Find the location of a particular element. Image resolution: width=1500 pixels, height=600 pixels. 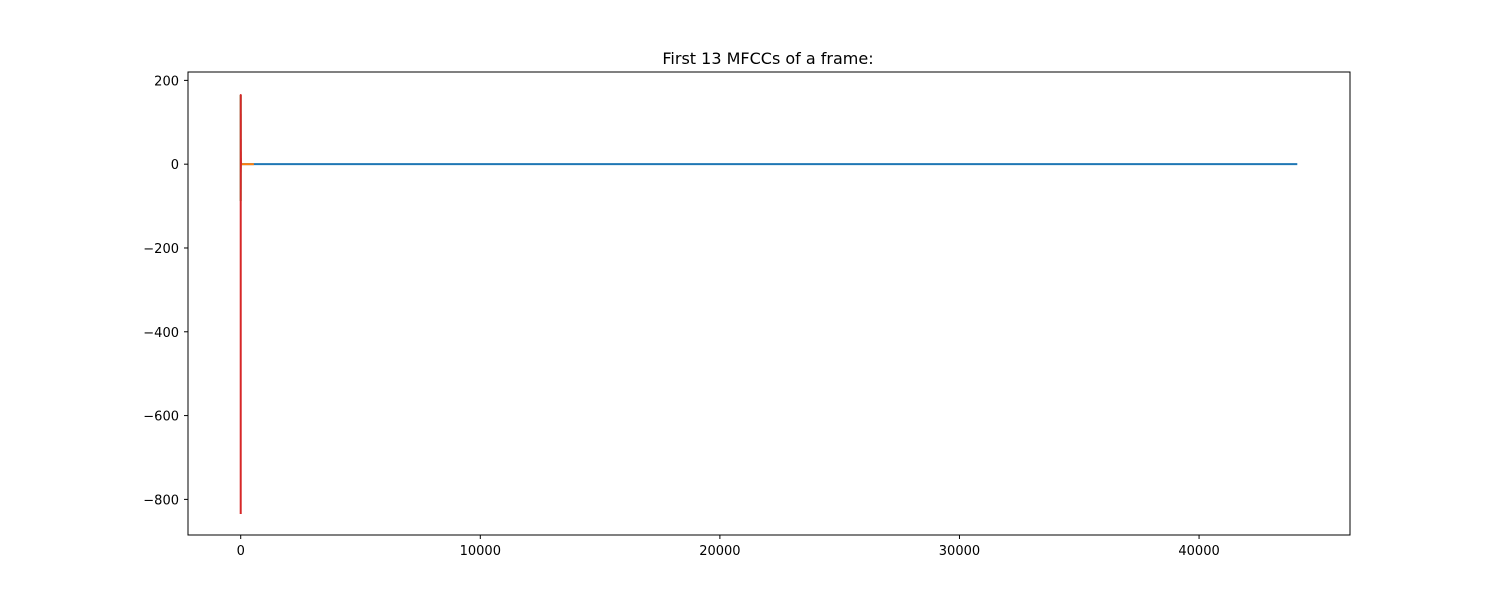

y-tick-label: 200 is located at coordinates (166, 81).